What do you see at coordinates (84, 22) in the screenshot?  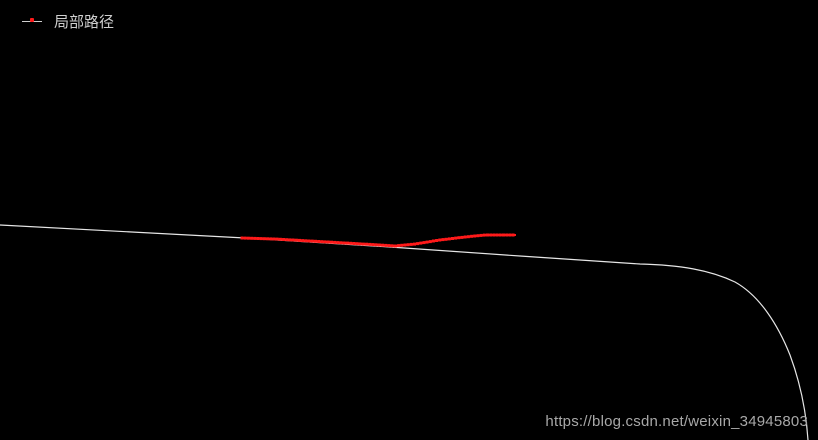 I see `legend-label: 局部路径` at bounding box center [84, 22].